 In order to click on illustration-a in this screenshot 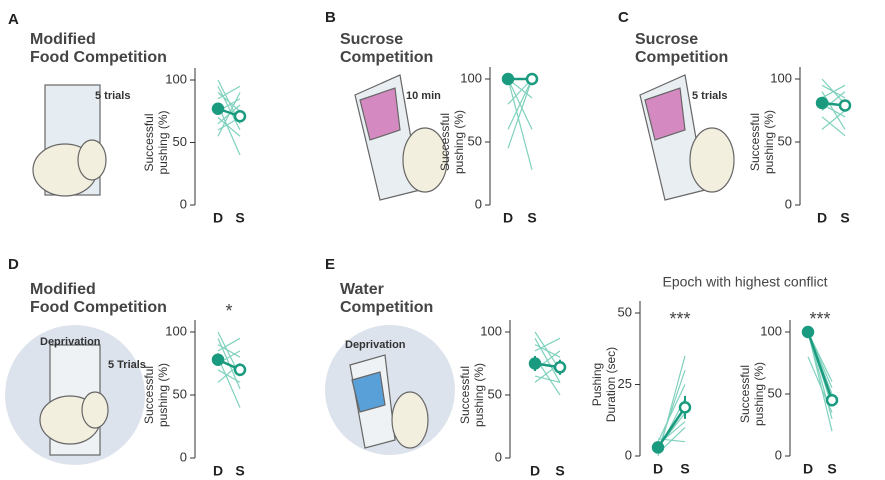, I will do `click(69, 140)`.